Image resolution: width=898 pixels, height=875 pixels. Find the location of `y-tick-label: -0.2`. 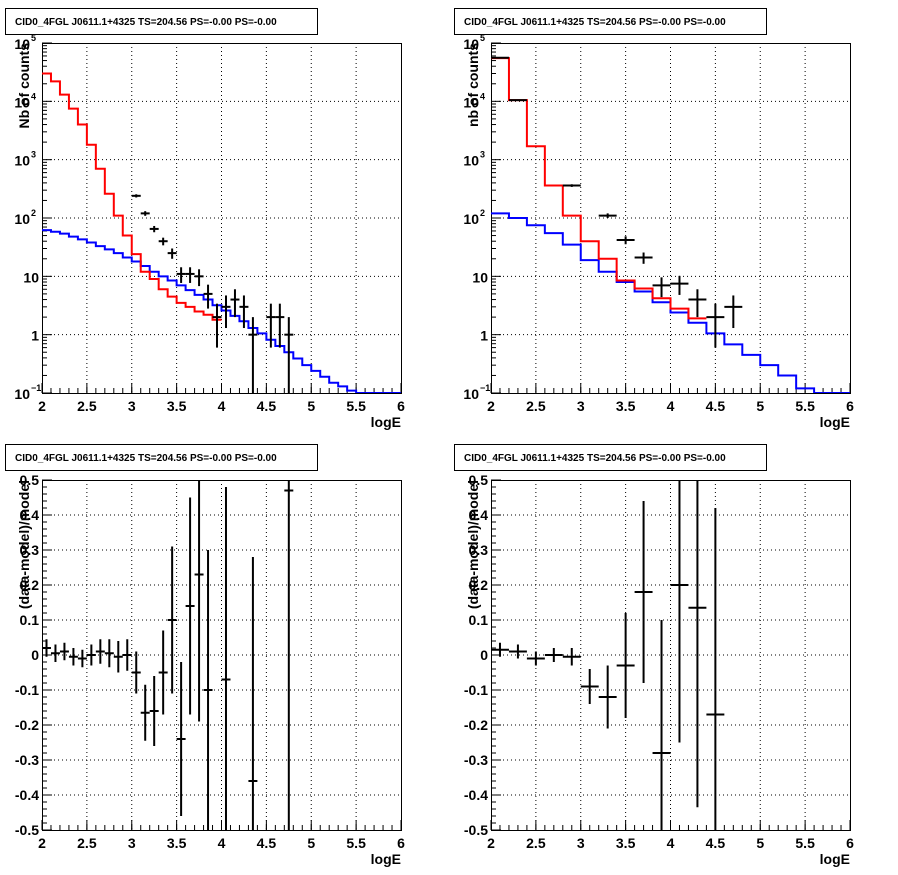

y-tick-label: -0.2 is located at coordinates (27, 725).